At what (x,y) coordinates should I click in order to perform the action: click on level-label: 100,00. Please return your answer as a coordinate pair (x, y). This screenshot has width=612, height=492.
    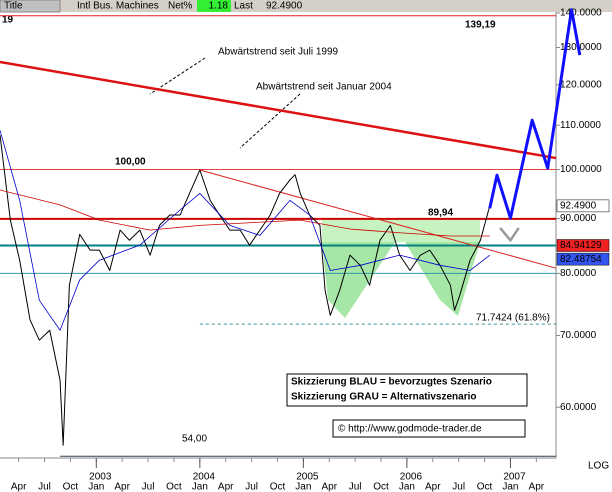
    Looking at the image, I should click on (130, 162).